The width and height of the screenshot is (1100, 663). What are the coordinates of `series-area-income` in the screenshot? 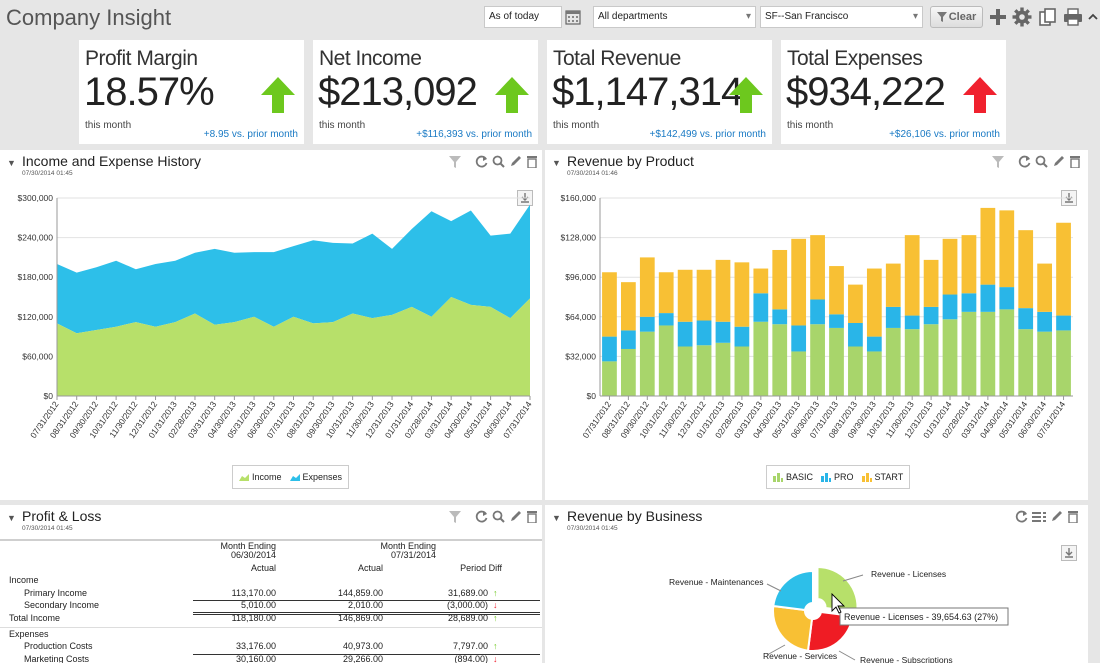 It's located at (293, 346).